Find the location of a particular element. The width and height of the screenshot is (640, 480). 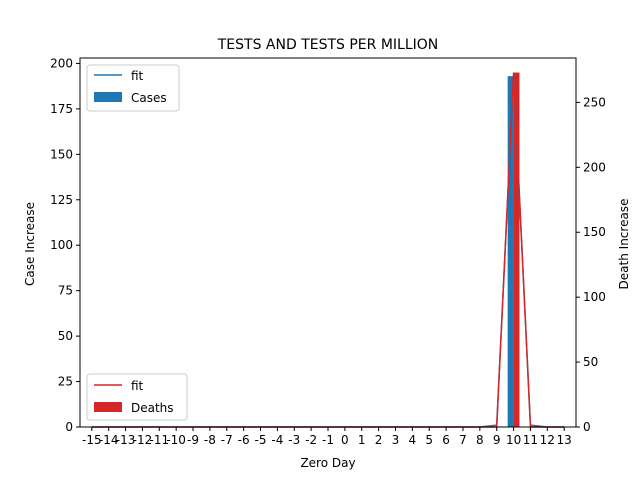

x-tick-label: 4 is located at coordinates (413, 440).